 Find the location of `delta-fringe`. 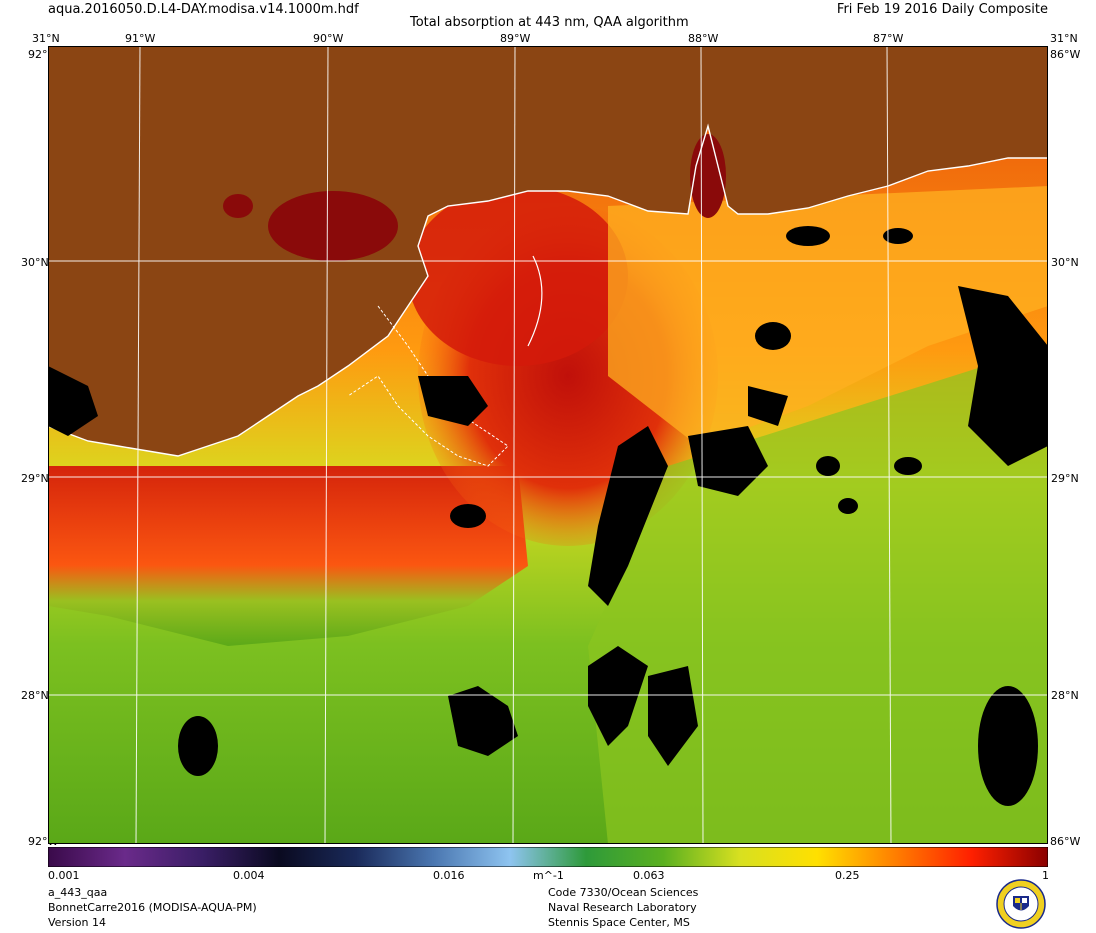

delta-fringe is located at coordinates (428, 386).